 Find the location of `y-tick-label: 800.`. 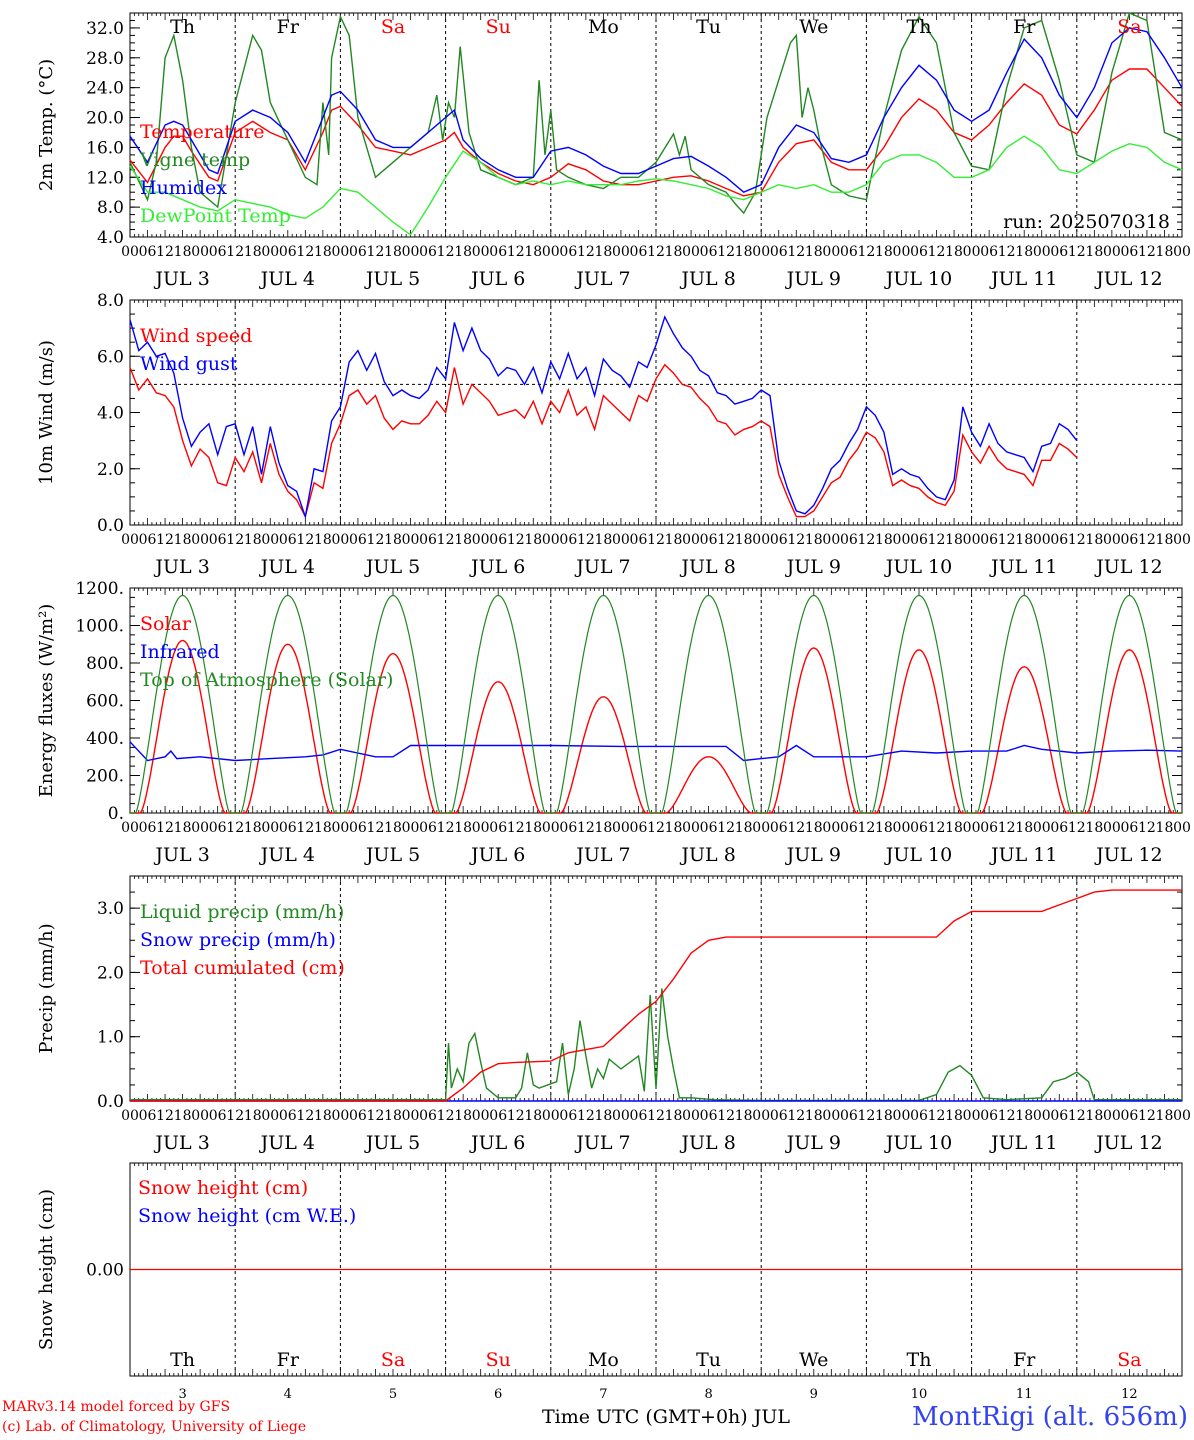

y-tick-label: 800. is located at coordinates (105, 664).